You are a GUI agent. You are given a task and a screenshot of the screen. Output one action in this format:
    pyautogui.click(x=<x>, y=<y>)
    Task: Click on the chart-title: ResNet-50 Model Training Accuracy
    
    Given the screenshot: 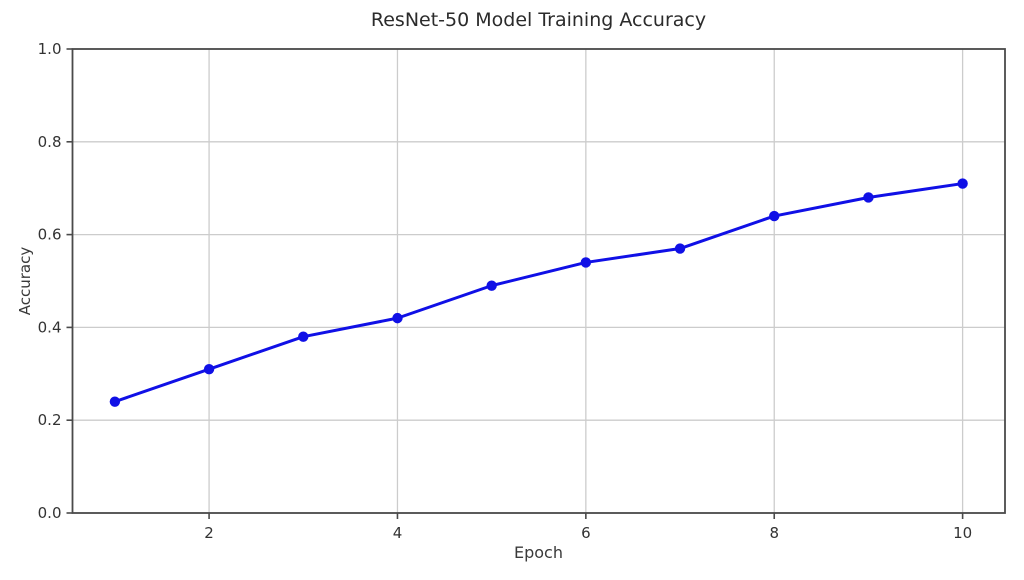 What is the action you would take?
    pyautogui.click(x=538, y=20)
    